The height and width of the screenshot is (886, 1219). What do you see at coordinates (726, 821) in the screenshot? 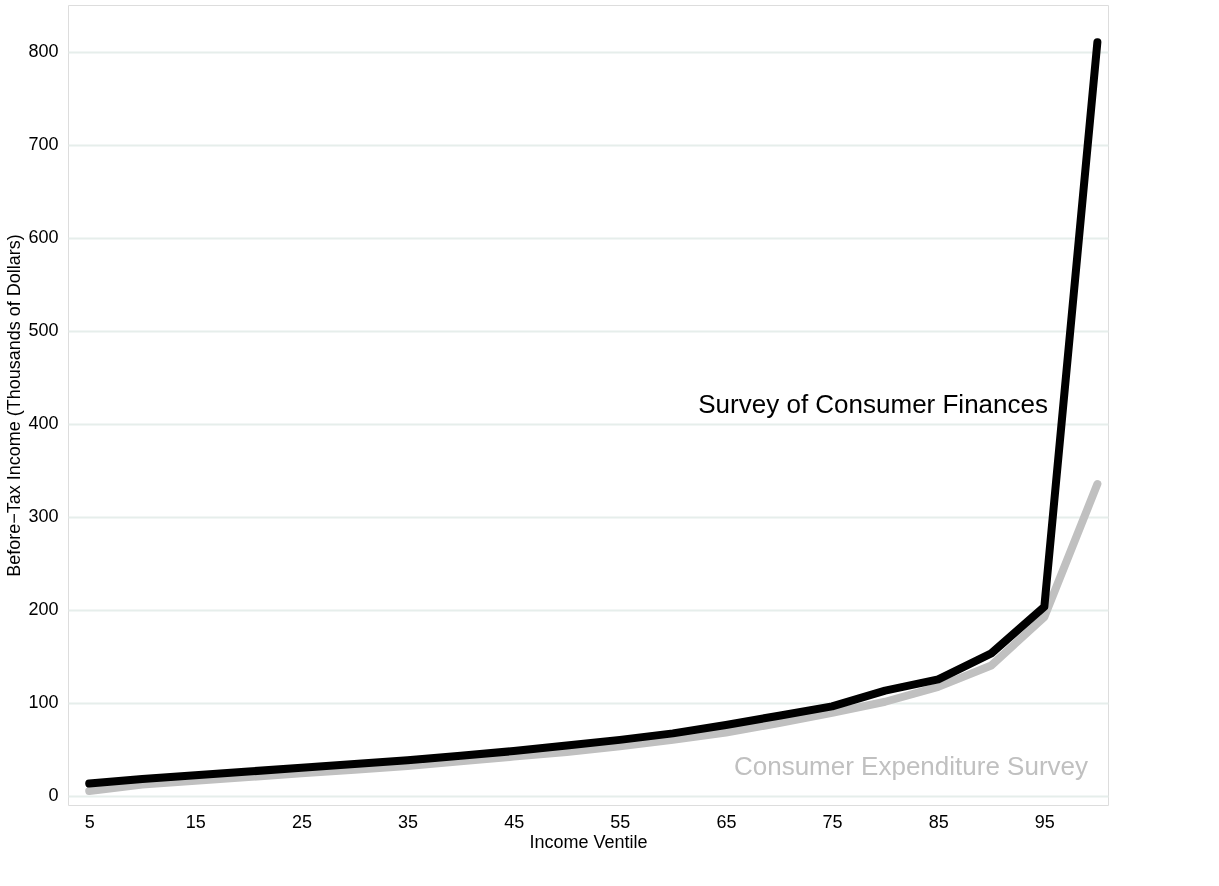
I see `x-tick-label: 65` at bounding box center [726, 821].